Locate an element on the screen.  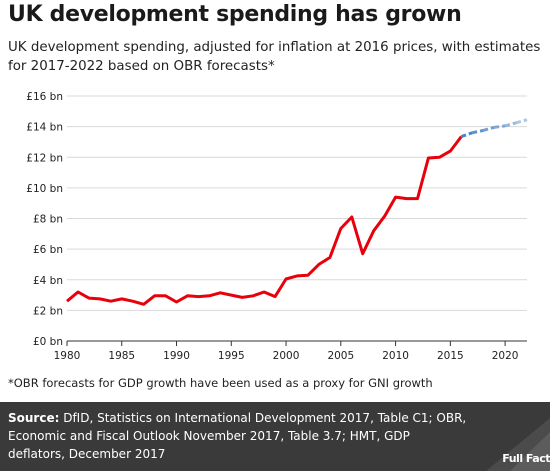
full-fact-logo: Full Fact is located at coordinates (510, 436).